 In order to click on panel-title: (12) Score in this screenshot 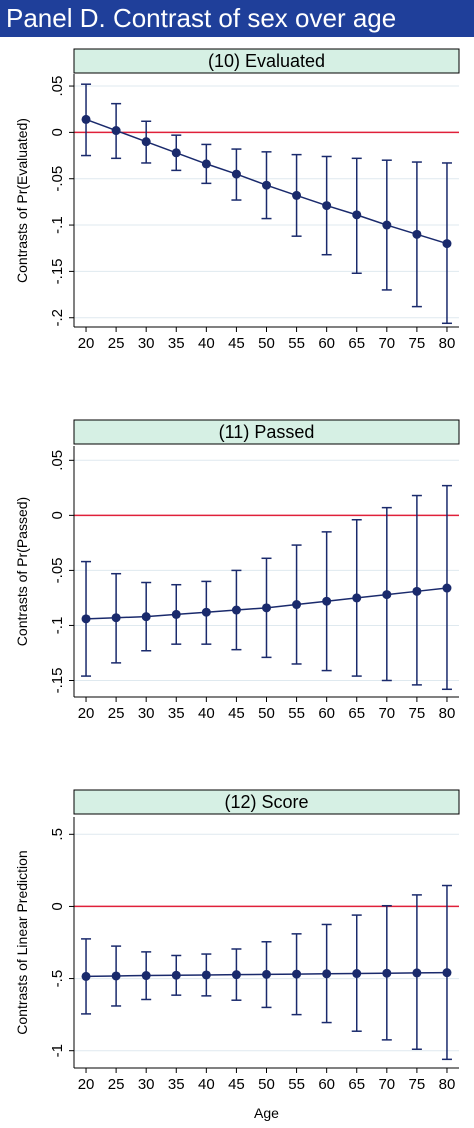, I will do `click(266, 802)`.